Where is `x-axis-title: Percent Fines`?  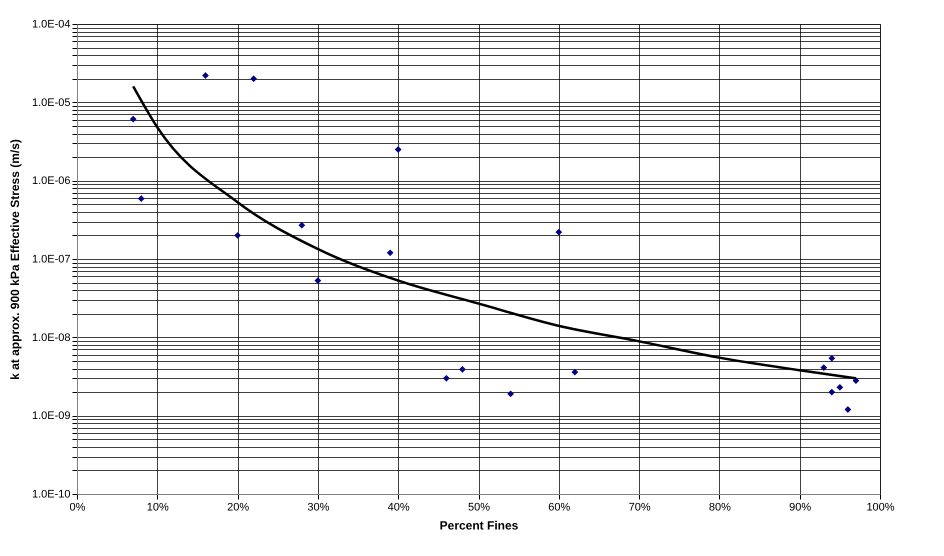 x-axis-title: Percent Fines is located at coordinates (479, 525).